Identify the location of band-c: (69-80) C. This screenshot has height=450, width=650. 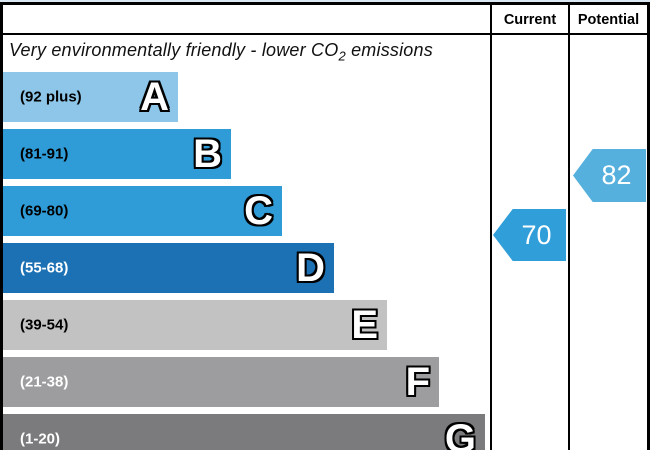
(142, 211).